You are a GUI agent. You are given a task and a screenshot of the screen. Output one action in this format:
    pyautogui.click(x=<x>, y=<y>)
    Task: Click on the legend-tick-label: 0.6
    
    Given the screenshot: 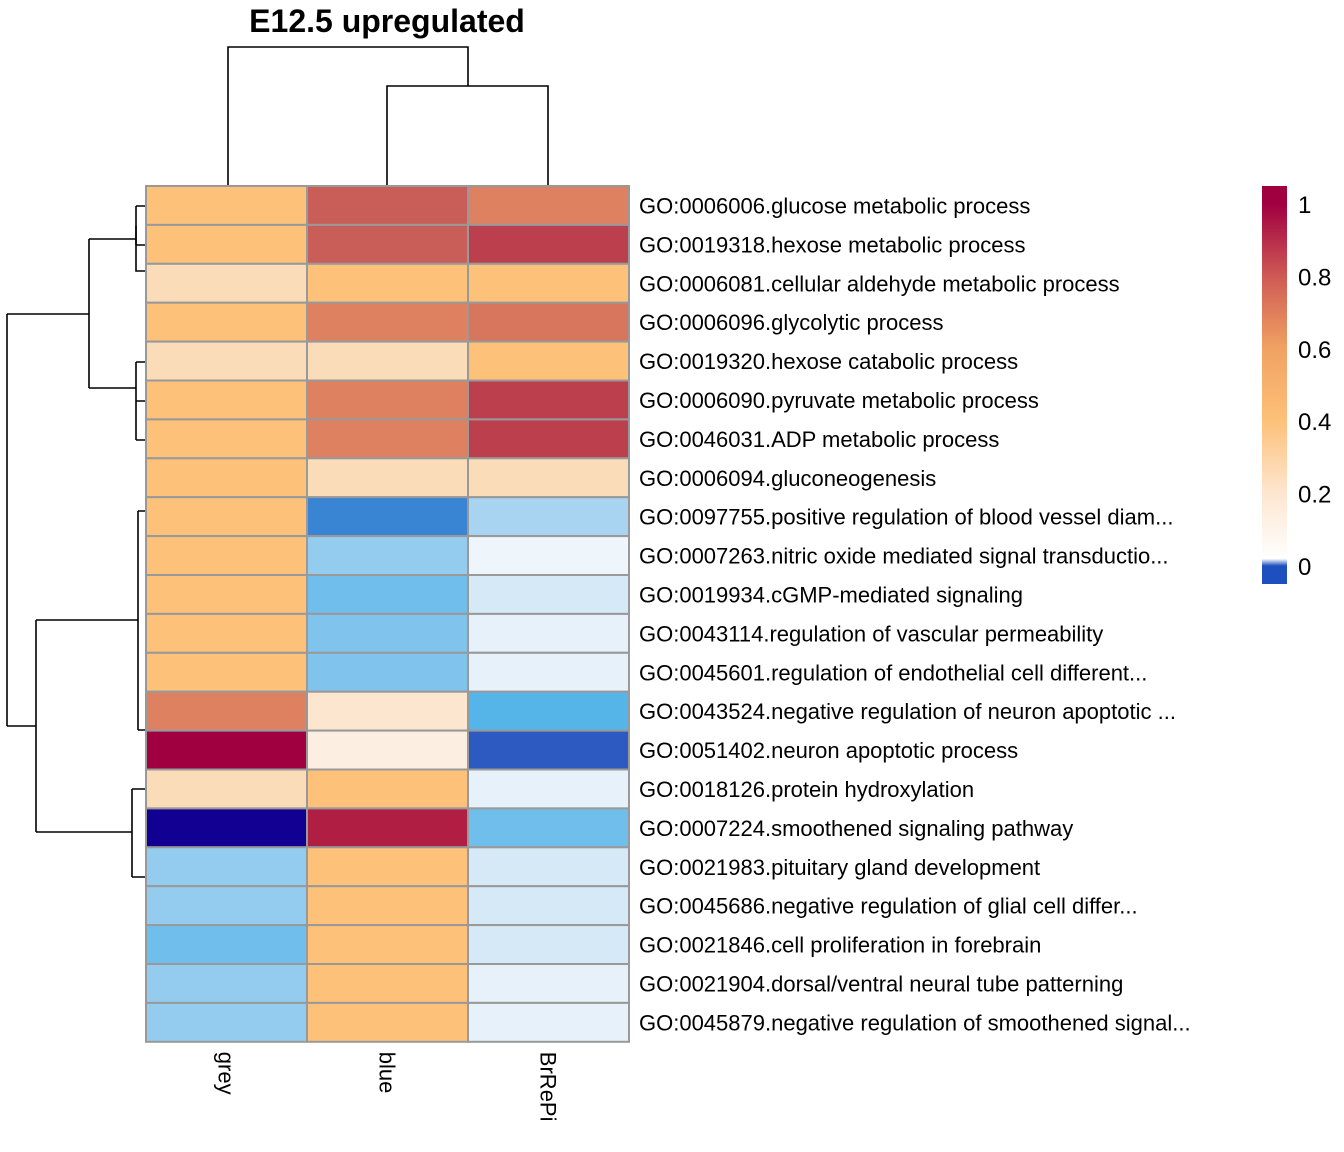 What is the action you would take?
    pyautogui.click(x=1314, y=350)
    